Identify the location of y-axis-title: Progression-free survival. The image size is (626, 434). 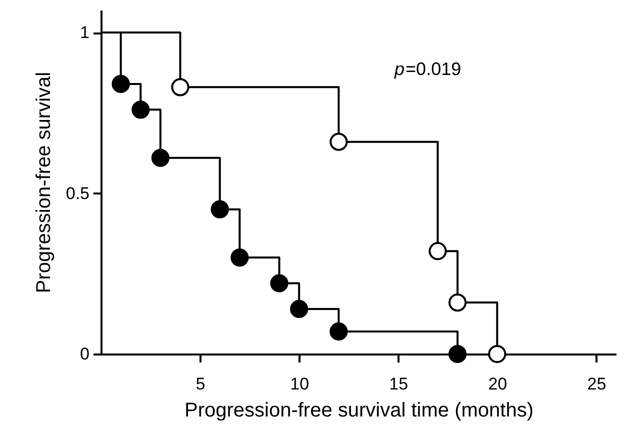
(43, 183).